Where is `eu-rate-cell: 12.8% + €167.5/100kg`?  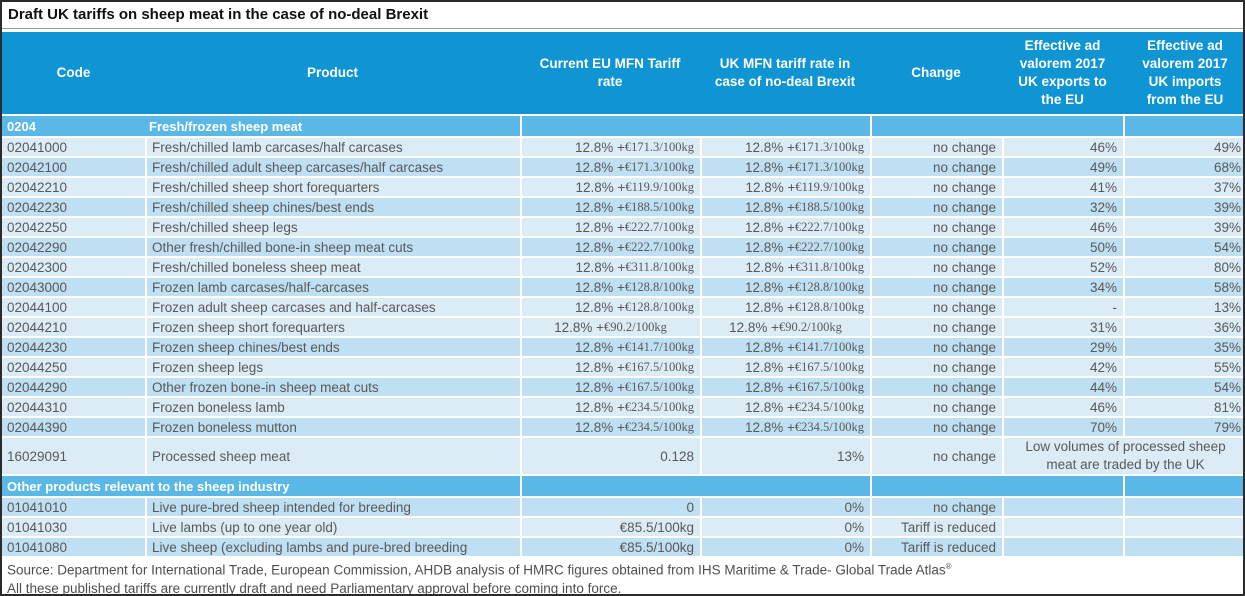 eu-rate-cell: 12.8% + €167.5/100kg is located at coordinates (610, 387).